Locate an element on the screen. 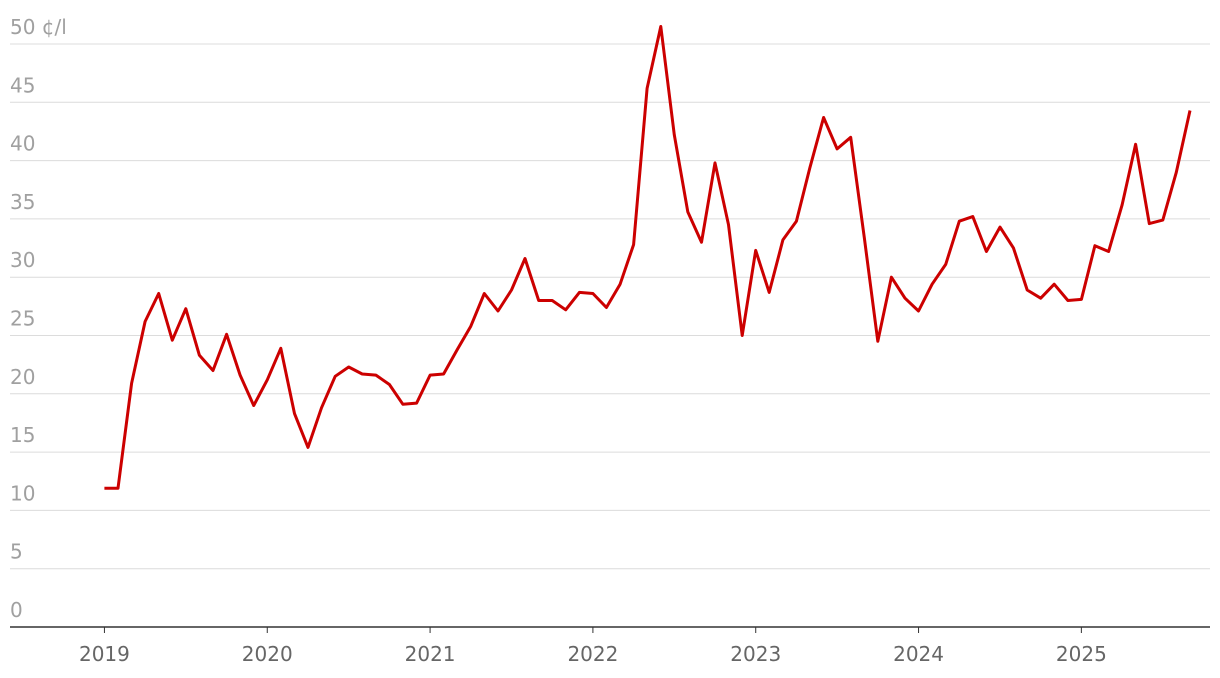 The width and height of the screenshot is (1220, 678). y-tick-label: 45 is located at coordinates (22, 85).